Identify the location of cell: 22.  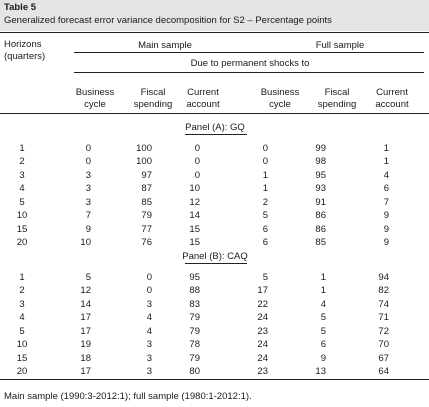
(262, 304).